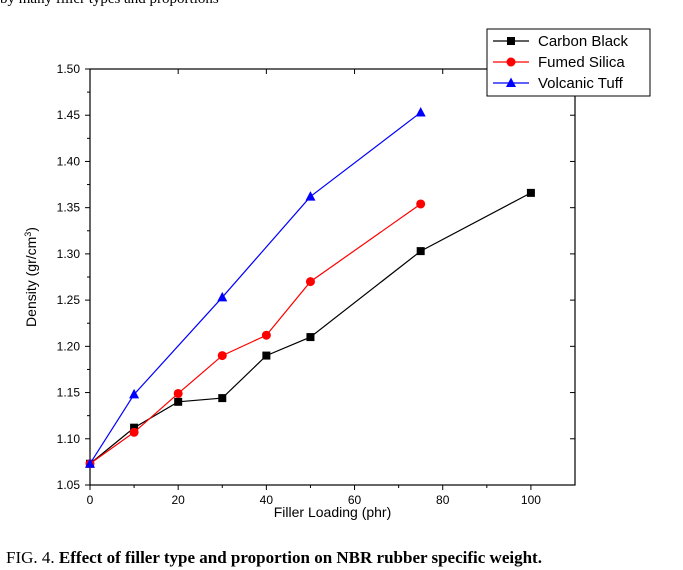 This screenshot has height=570, width=683. I want to click on y-tick-label: 1.25, so click(69, 300).